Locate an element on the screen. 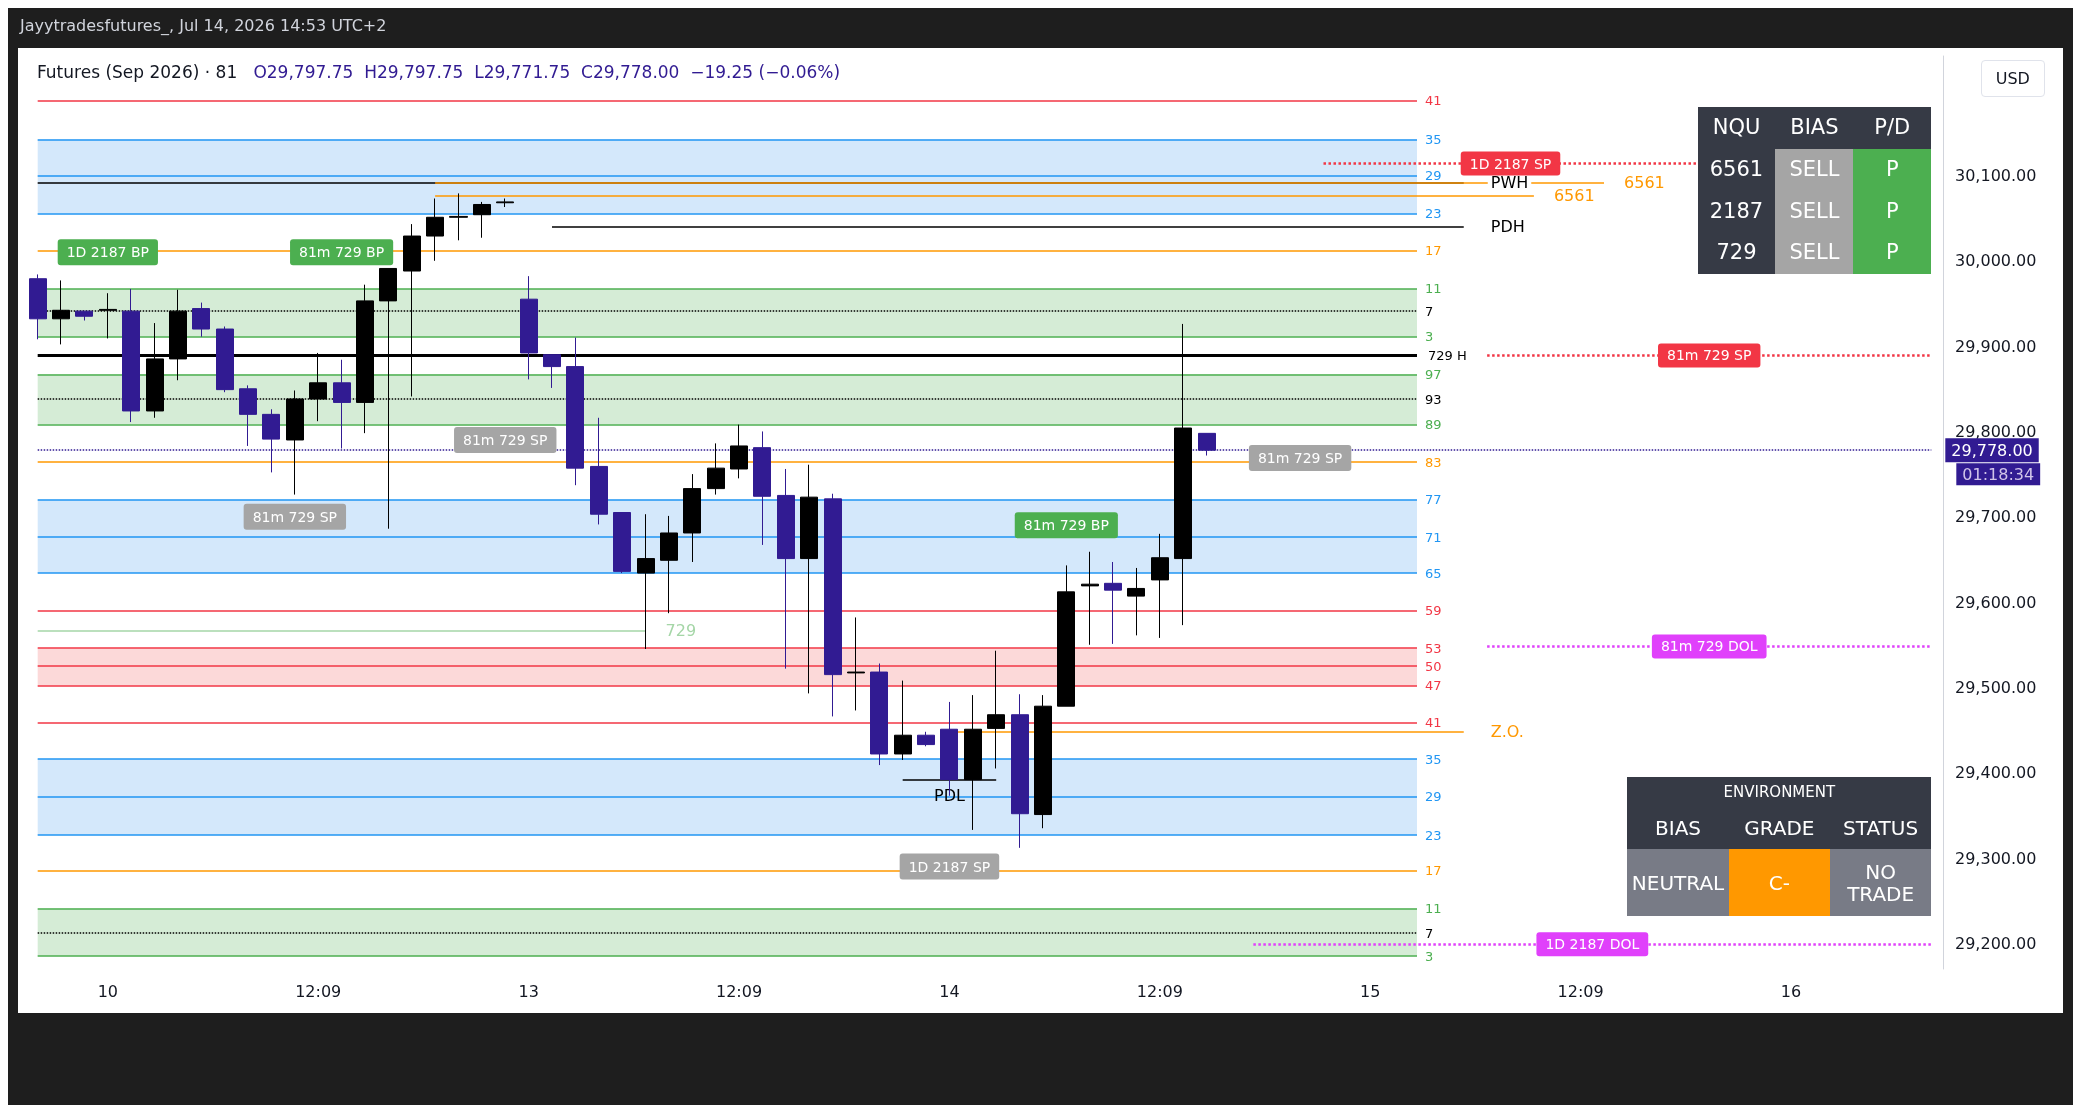 The width and height of the screenshot is (2081, 1113). x-tick-label: 14 is located at coordinates (949, 991).